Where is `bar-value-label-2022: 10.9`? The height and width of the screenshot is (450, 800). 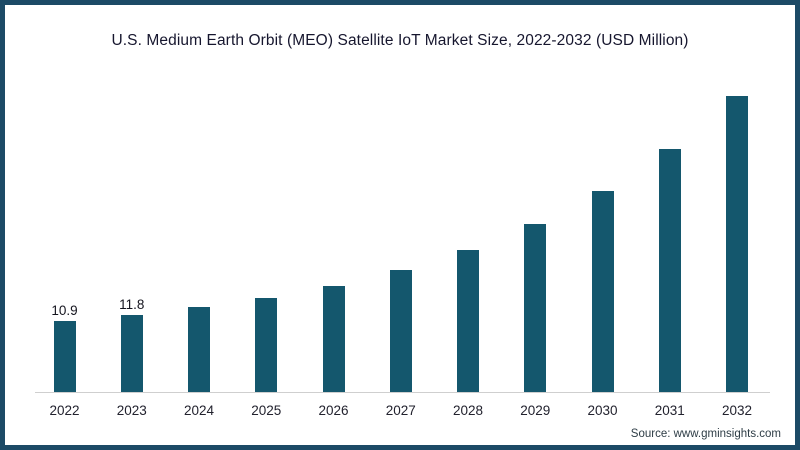
bar-value-label-2022: 10.9 is located at coordinates (64, 310).